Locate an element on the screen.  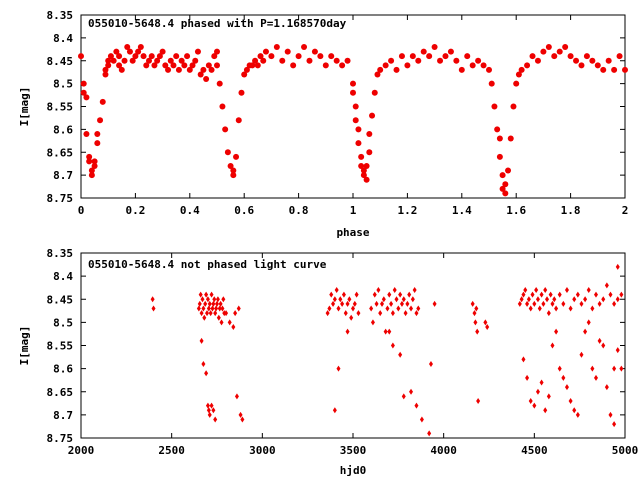
x-tick-label: 1.4 is located at coordinates (462, 210).